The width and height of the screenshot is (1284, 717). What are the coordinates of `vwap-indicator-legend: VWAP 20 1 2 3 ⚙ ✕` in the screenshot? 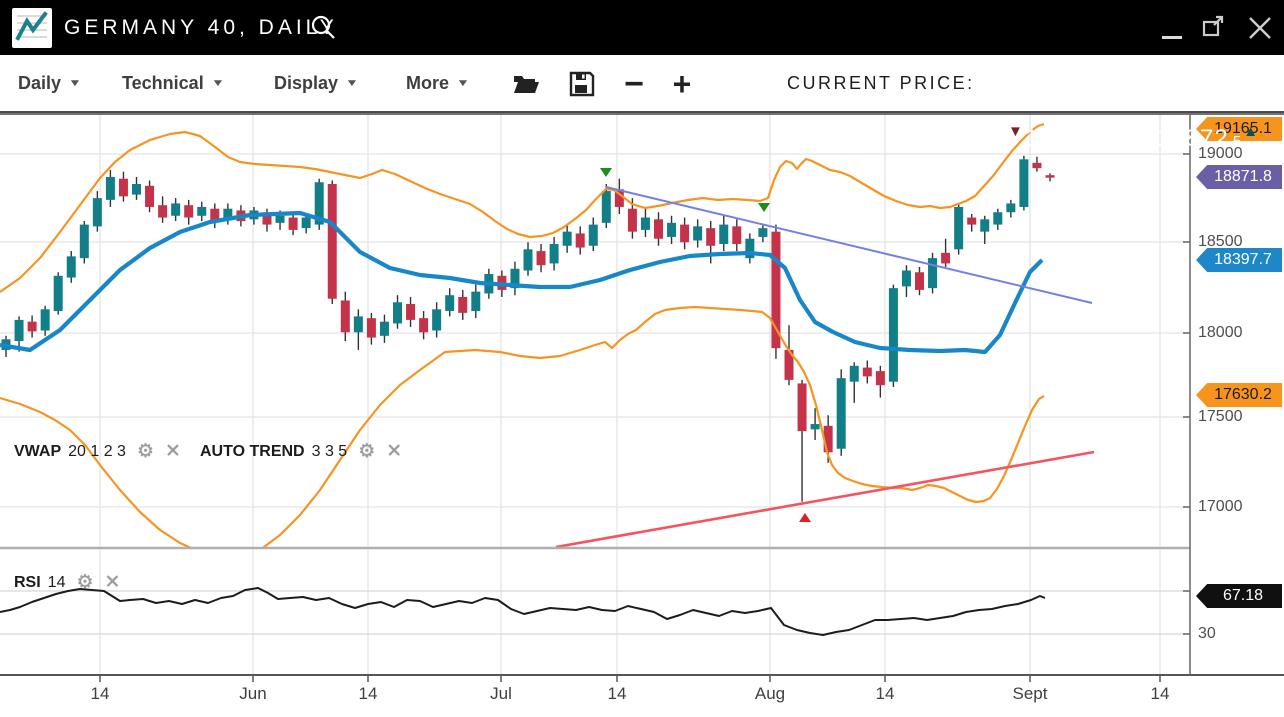 It's located at (97, 451).